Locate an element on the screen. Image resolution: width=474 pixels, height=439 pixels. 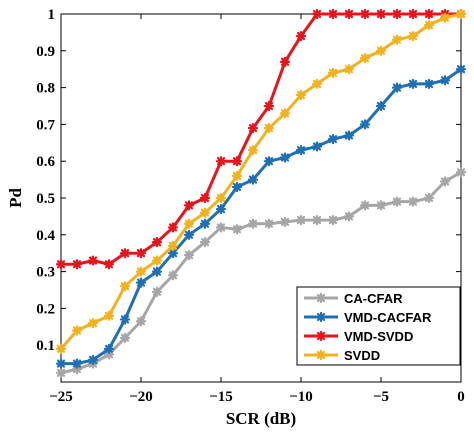
y-tick-label: 0.7 is located at coordinates (45, 125).